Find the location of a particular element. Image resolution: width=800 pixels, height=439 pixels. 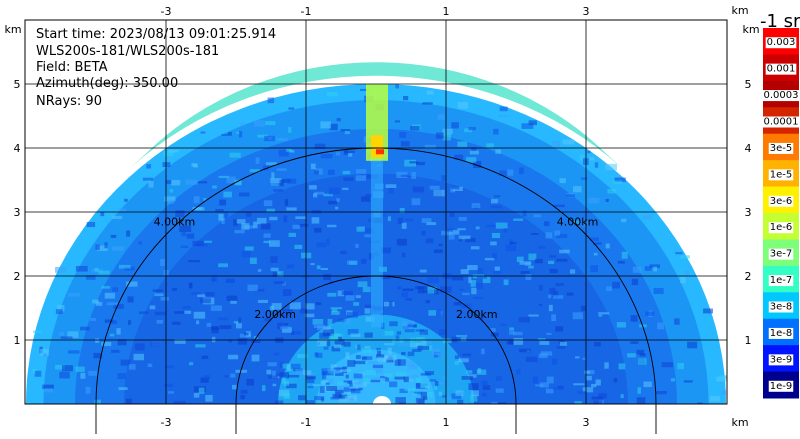

azimuth-text: Azimuth(deg): 350.00 is located at coordinates (107, 83).